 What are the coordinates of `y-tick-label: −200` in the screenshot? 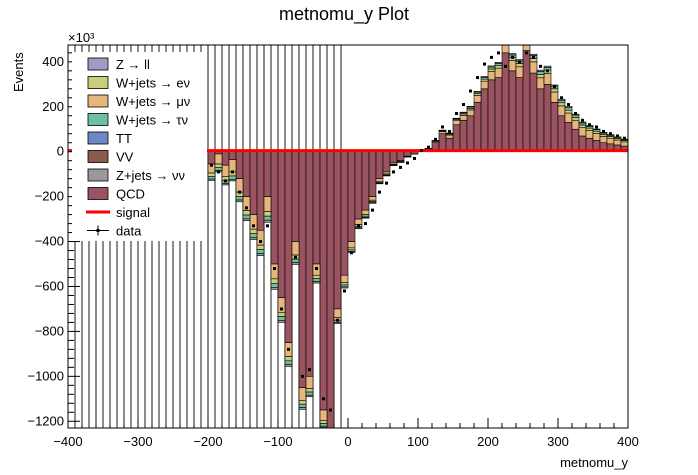 It's located at (49, 196).